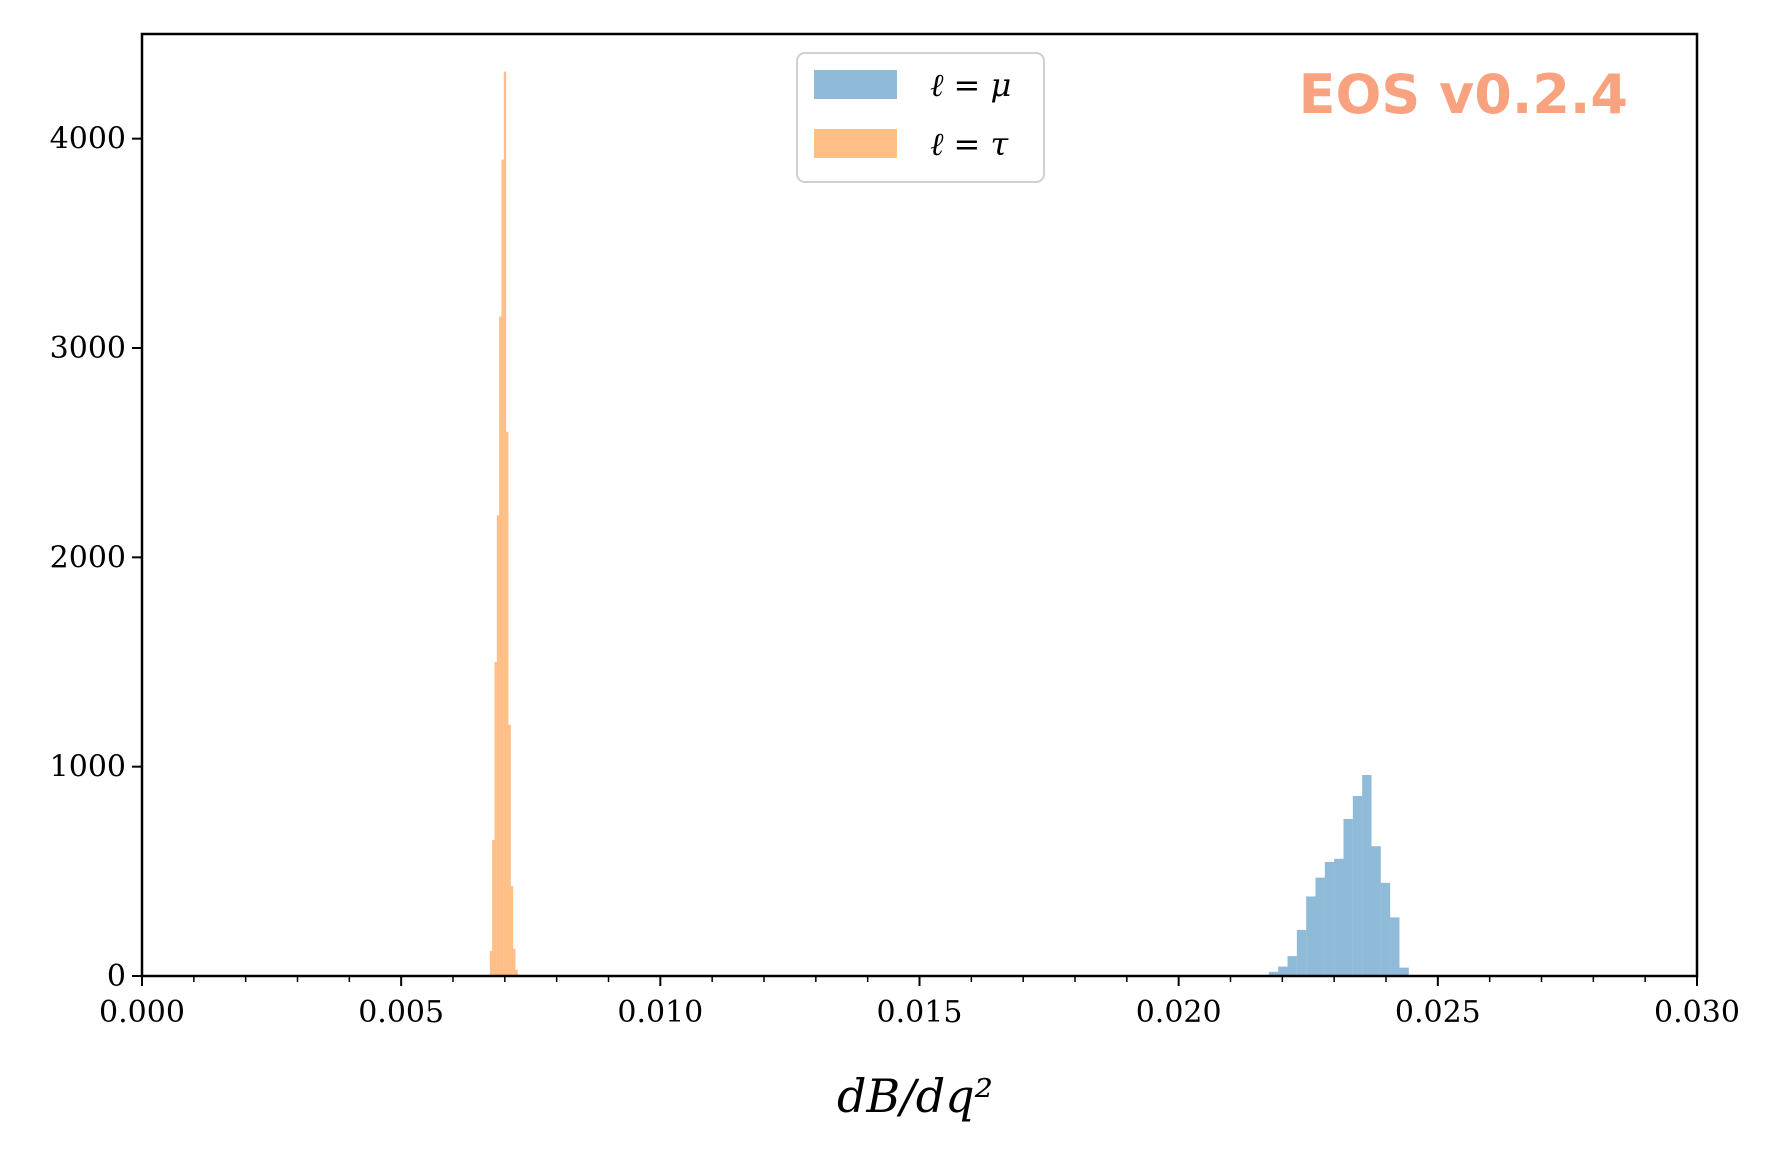  I want to click on y-tick-label: 1000, so click(88, 767).